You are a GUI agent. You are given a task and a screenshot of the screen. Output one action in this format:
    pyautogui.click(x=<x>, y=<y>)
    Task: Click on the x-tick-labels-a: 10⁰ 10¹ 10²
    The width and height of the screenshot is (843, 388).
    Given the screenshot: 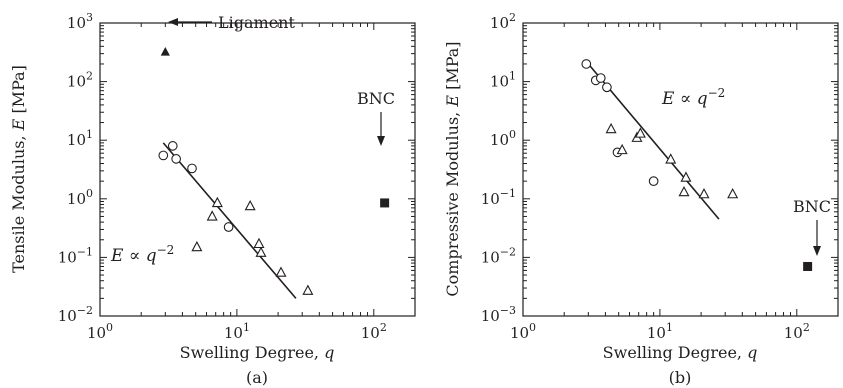 What is the action you would take?
    pyautogui.click(x=237, y=331)
    